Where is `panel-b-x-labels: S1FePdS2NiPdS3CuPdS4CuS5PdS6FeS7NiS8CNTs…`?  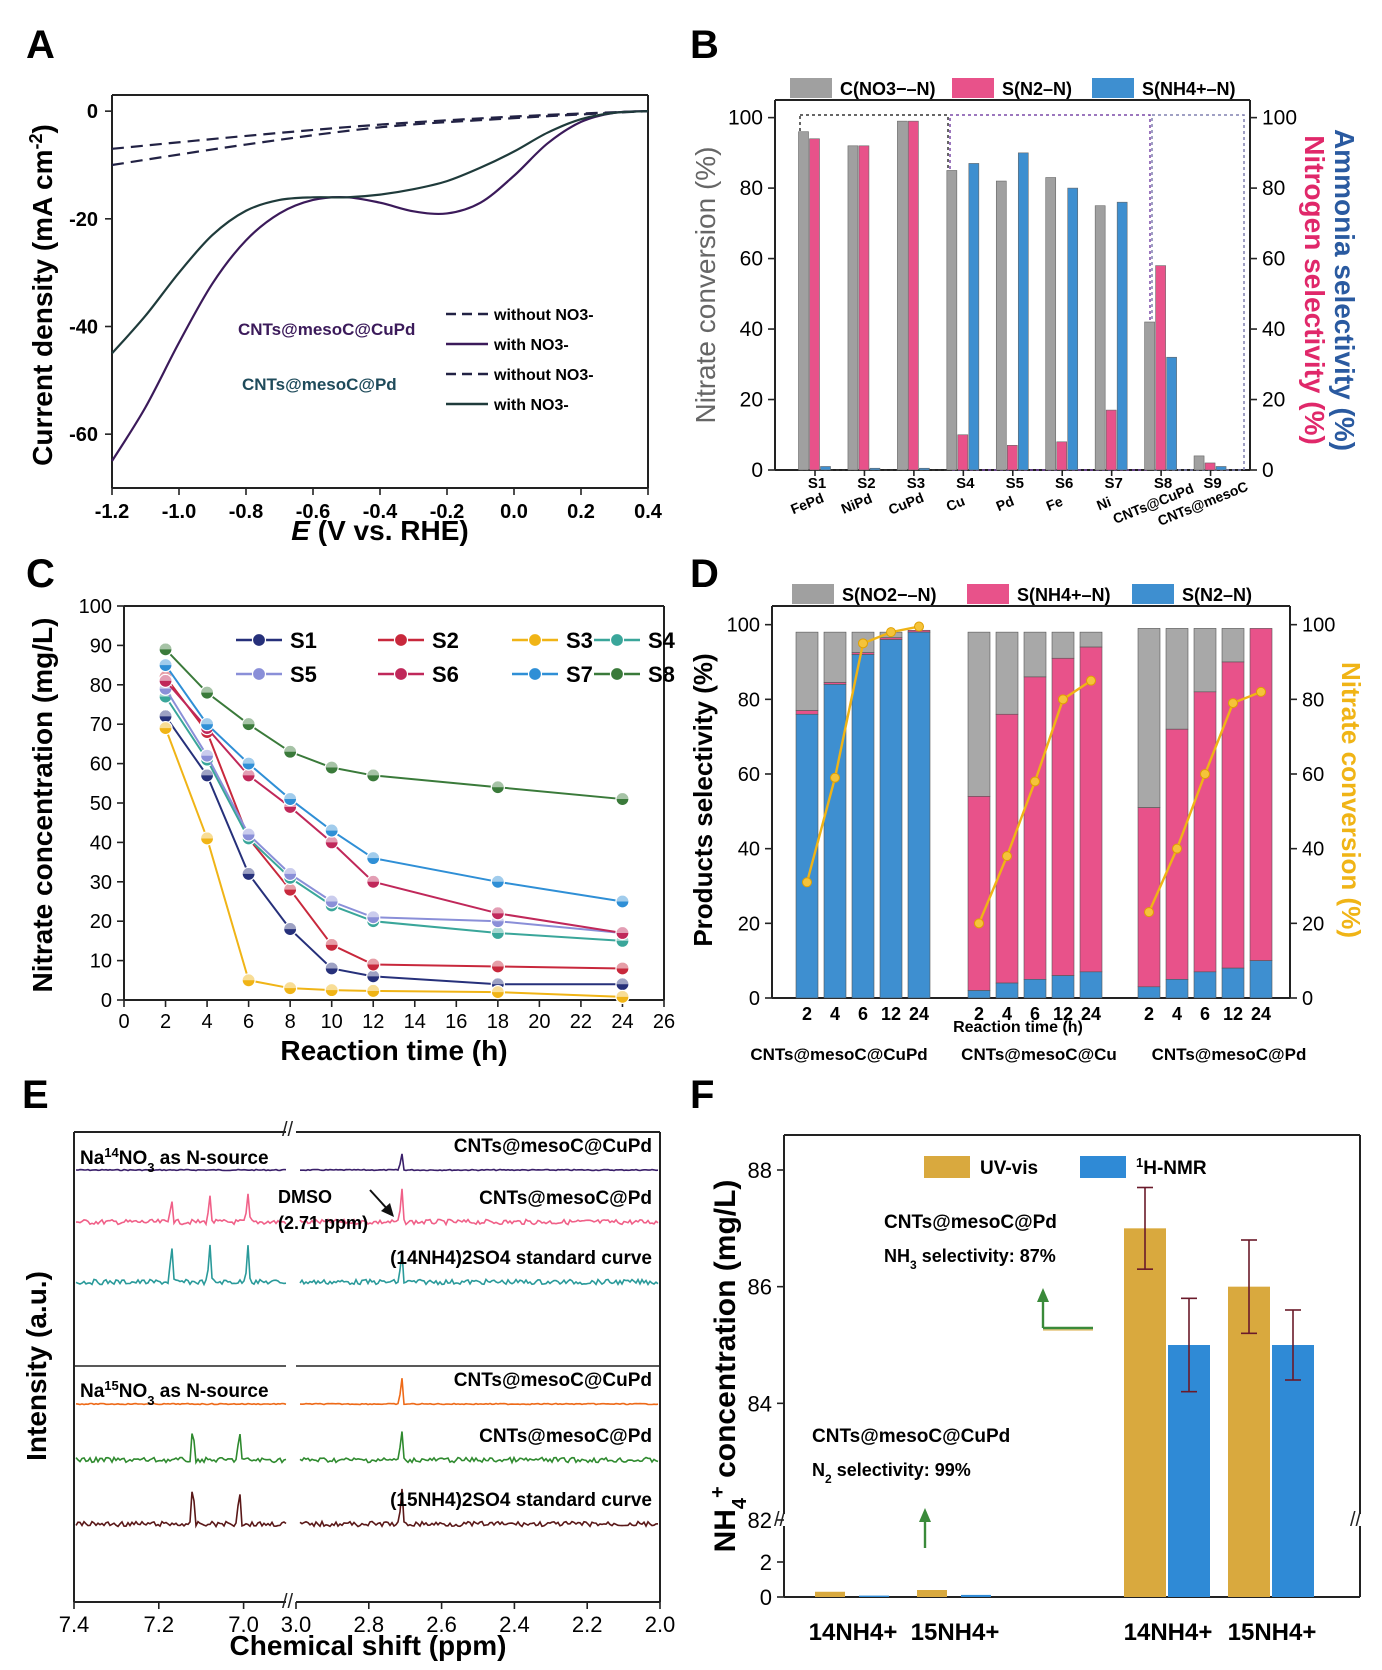
panel-b-x-labels: S1FePdS2NiPdS3CuPdS4CuS5PdS6FeS7NiS8CNTs… is located at coordinates (1019, 499).